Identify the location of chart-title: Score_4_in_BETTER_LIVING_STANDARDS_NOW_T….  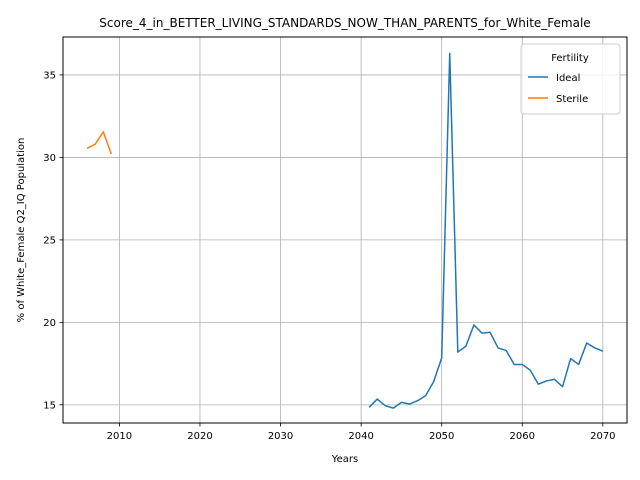
(344, 23).